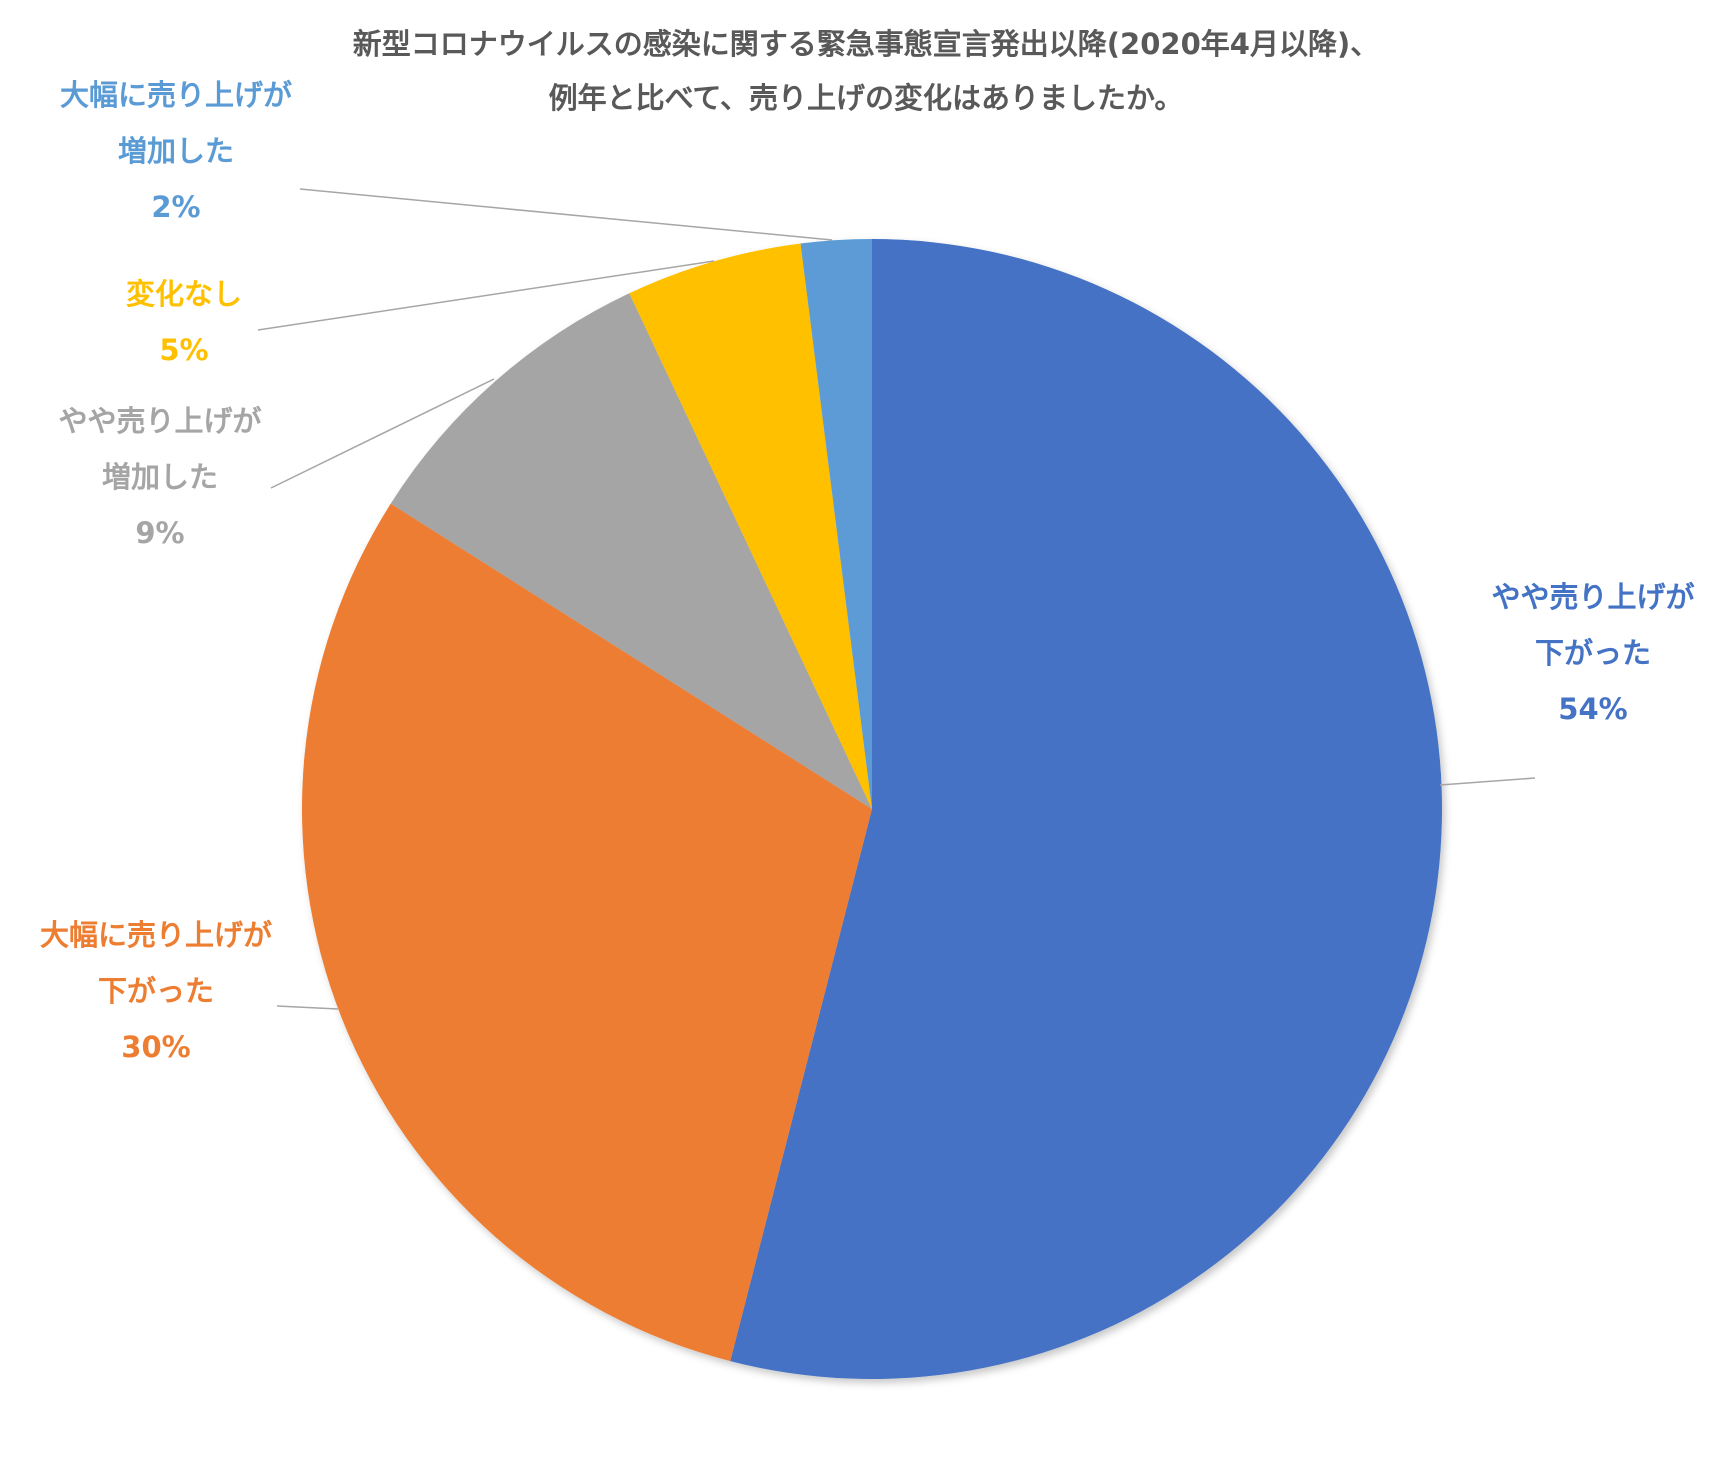  What do you see at coordinates (1592, 709) in the screenshot?
I see `slice-value-label-1: 54%` at bounding box center [1592, 709].